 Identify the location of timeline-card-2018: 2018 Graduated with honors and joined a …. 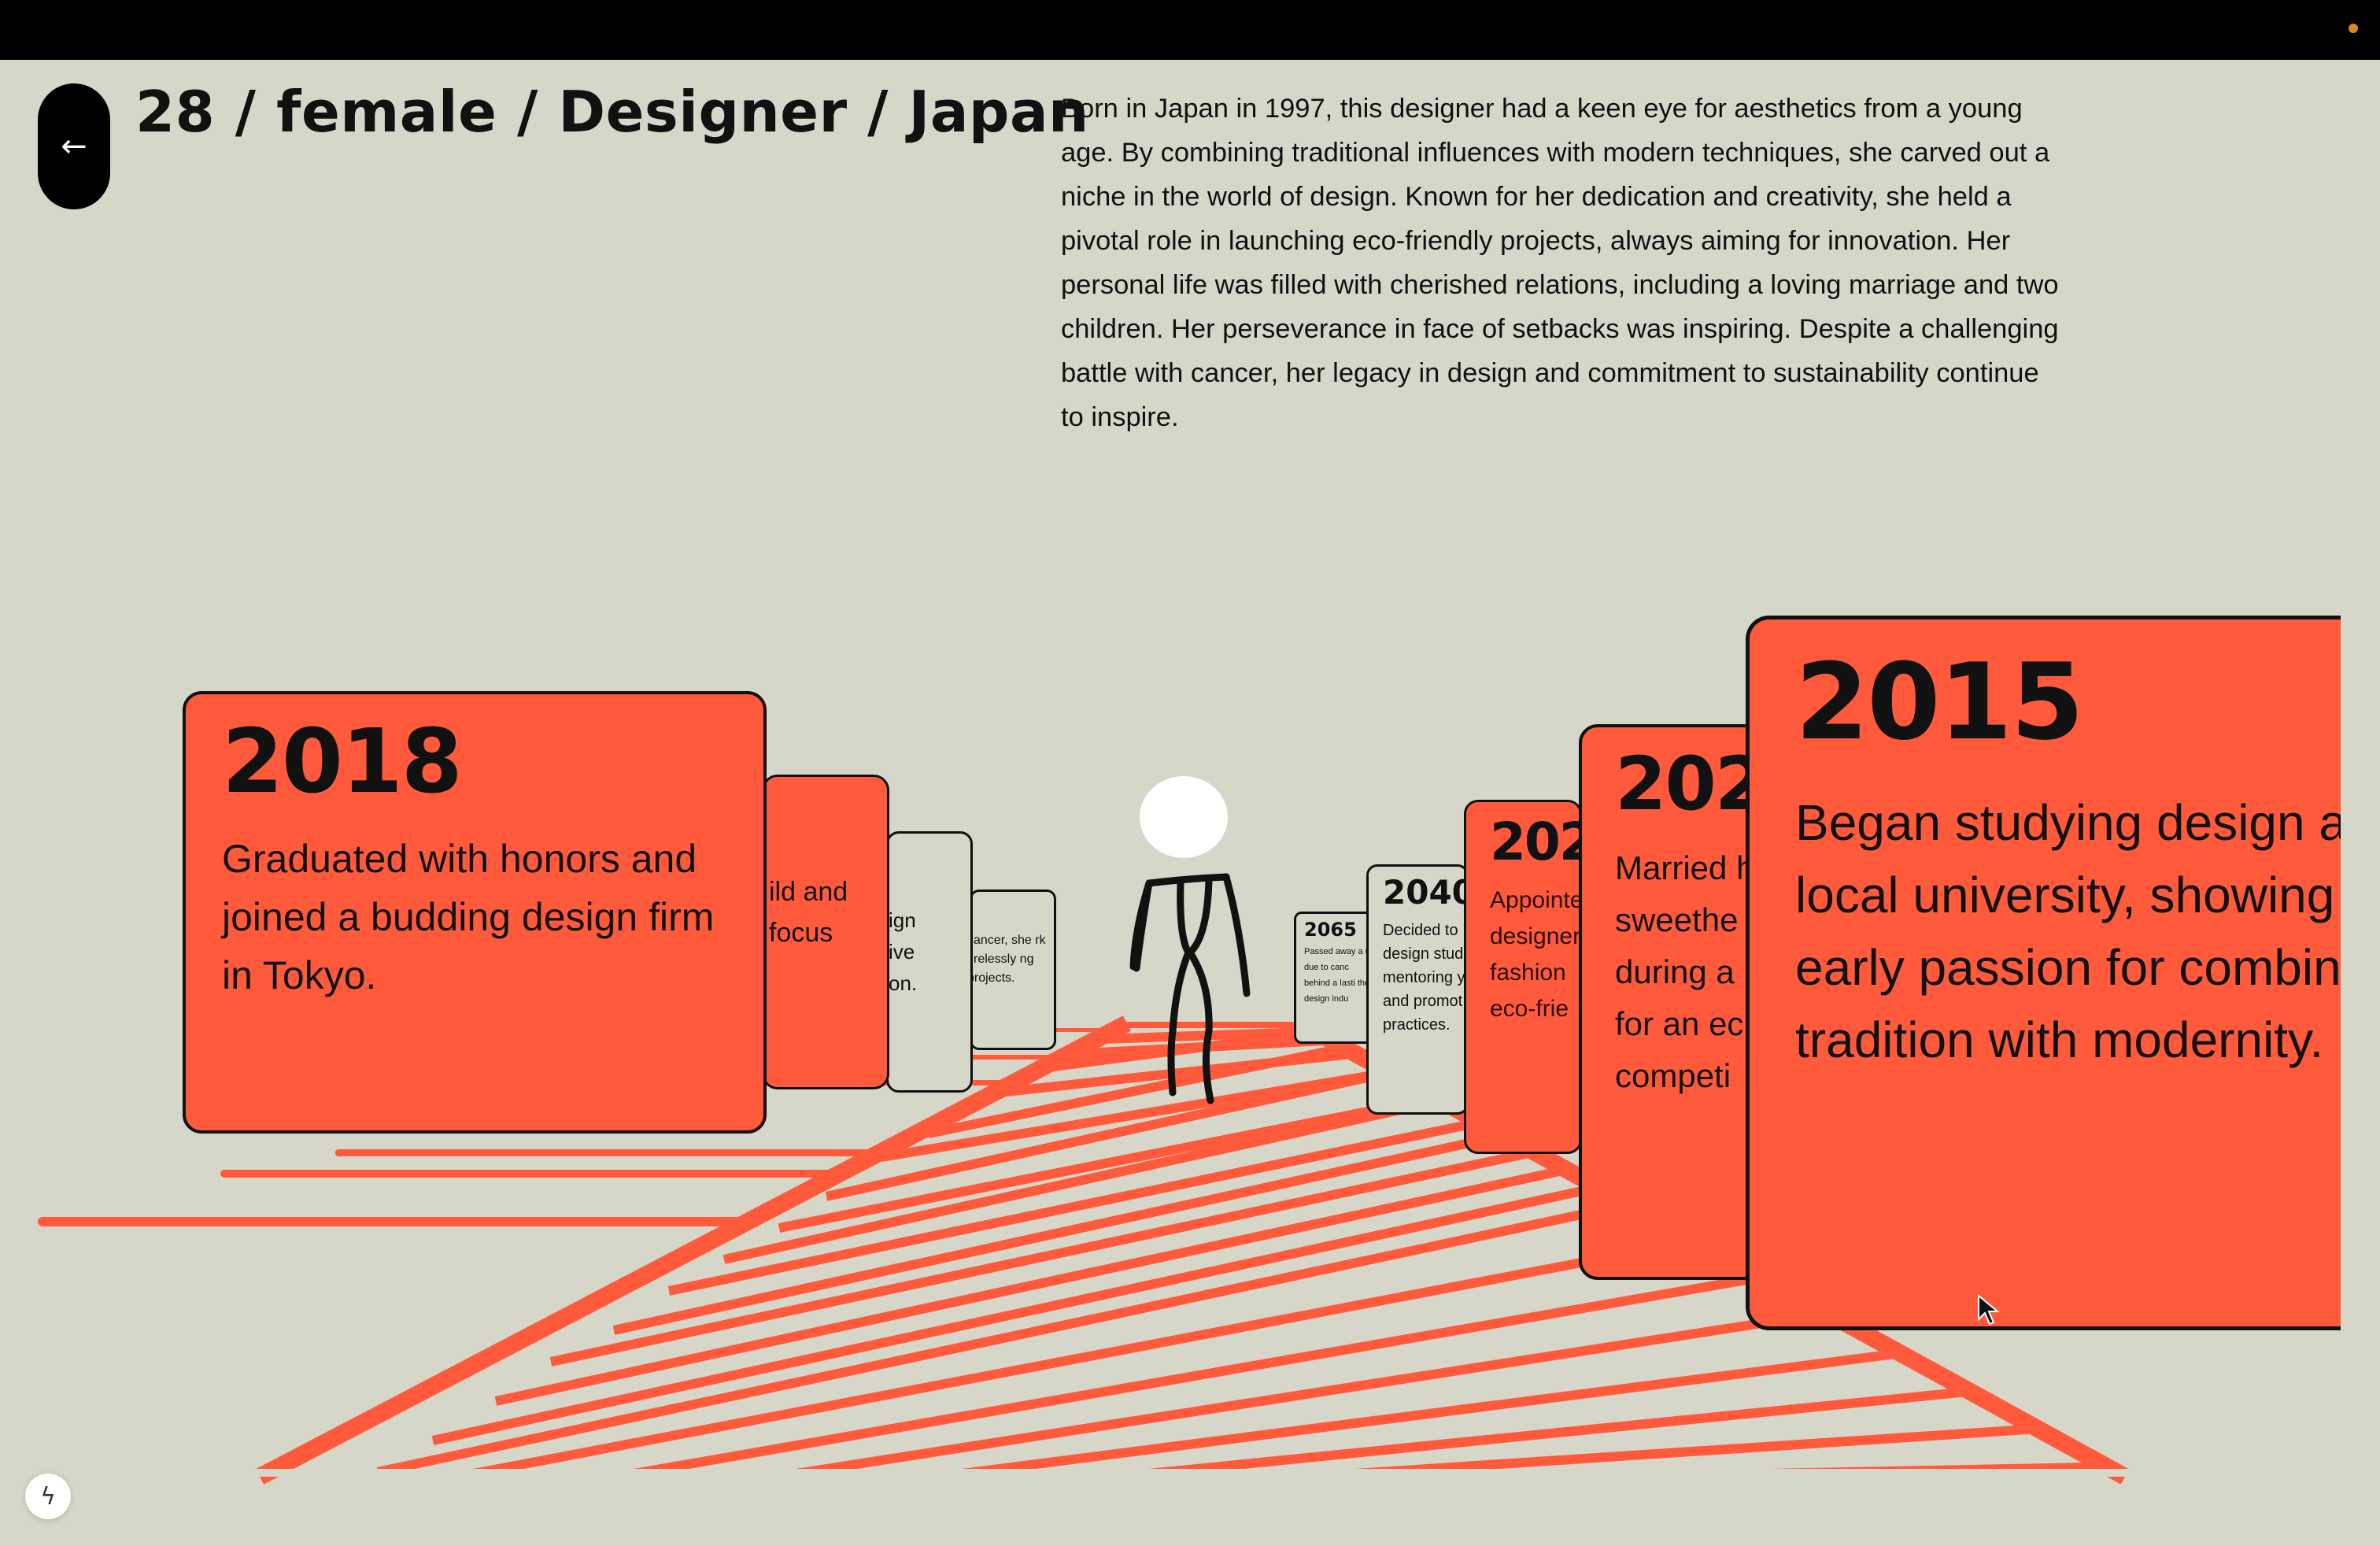
(475, 912).